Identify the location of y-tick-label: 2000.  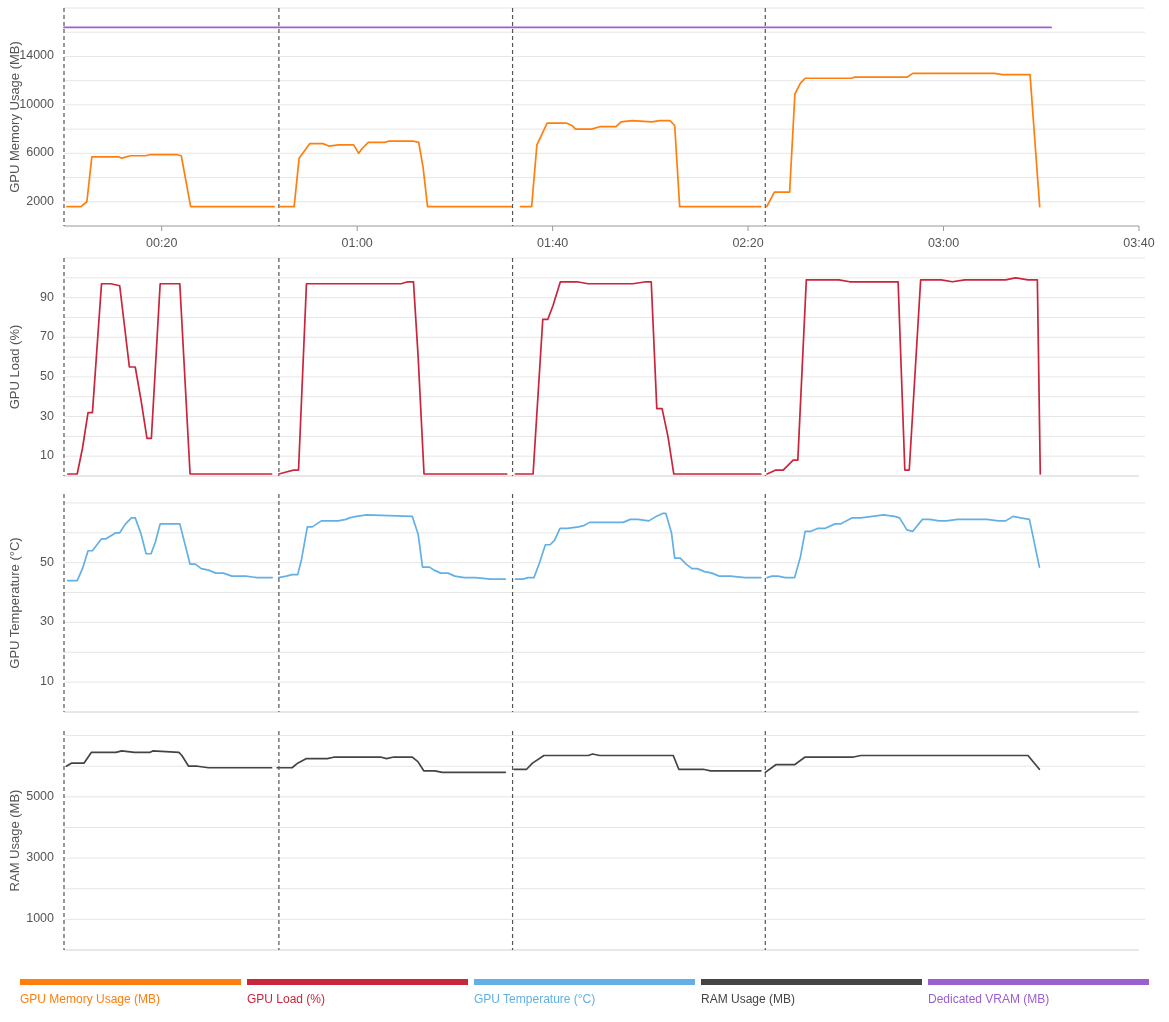
(40, 201).